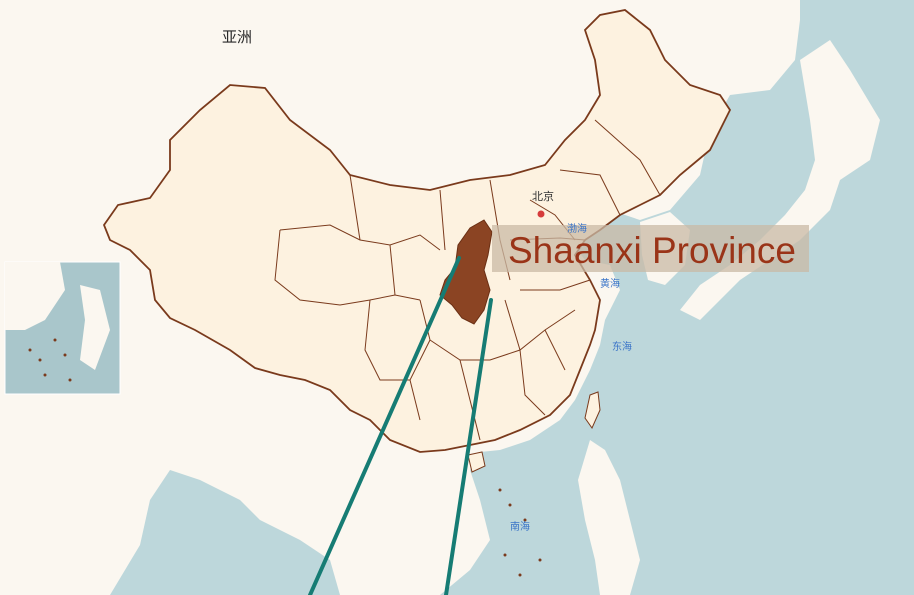 The height and width of the screenshot is (595, 914). I want to click on south-sea-inset, so click(62, 328).